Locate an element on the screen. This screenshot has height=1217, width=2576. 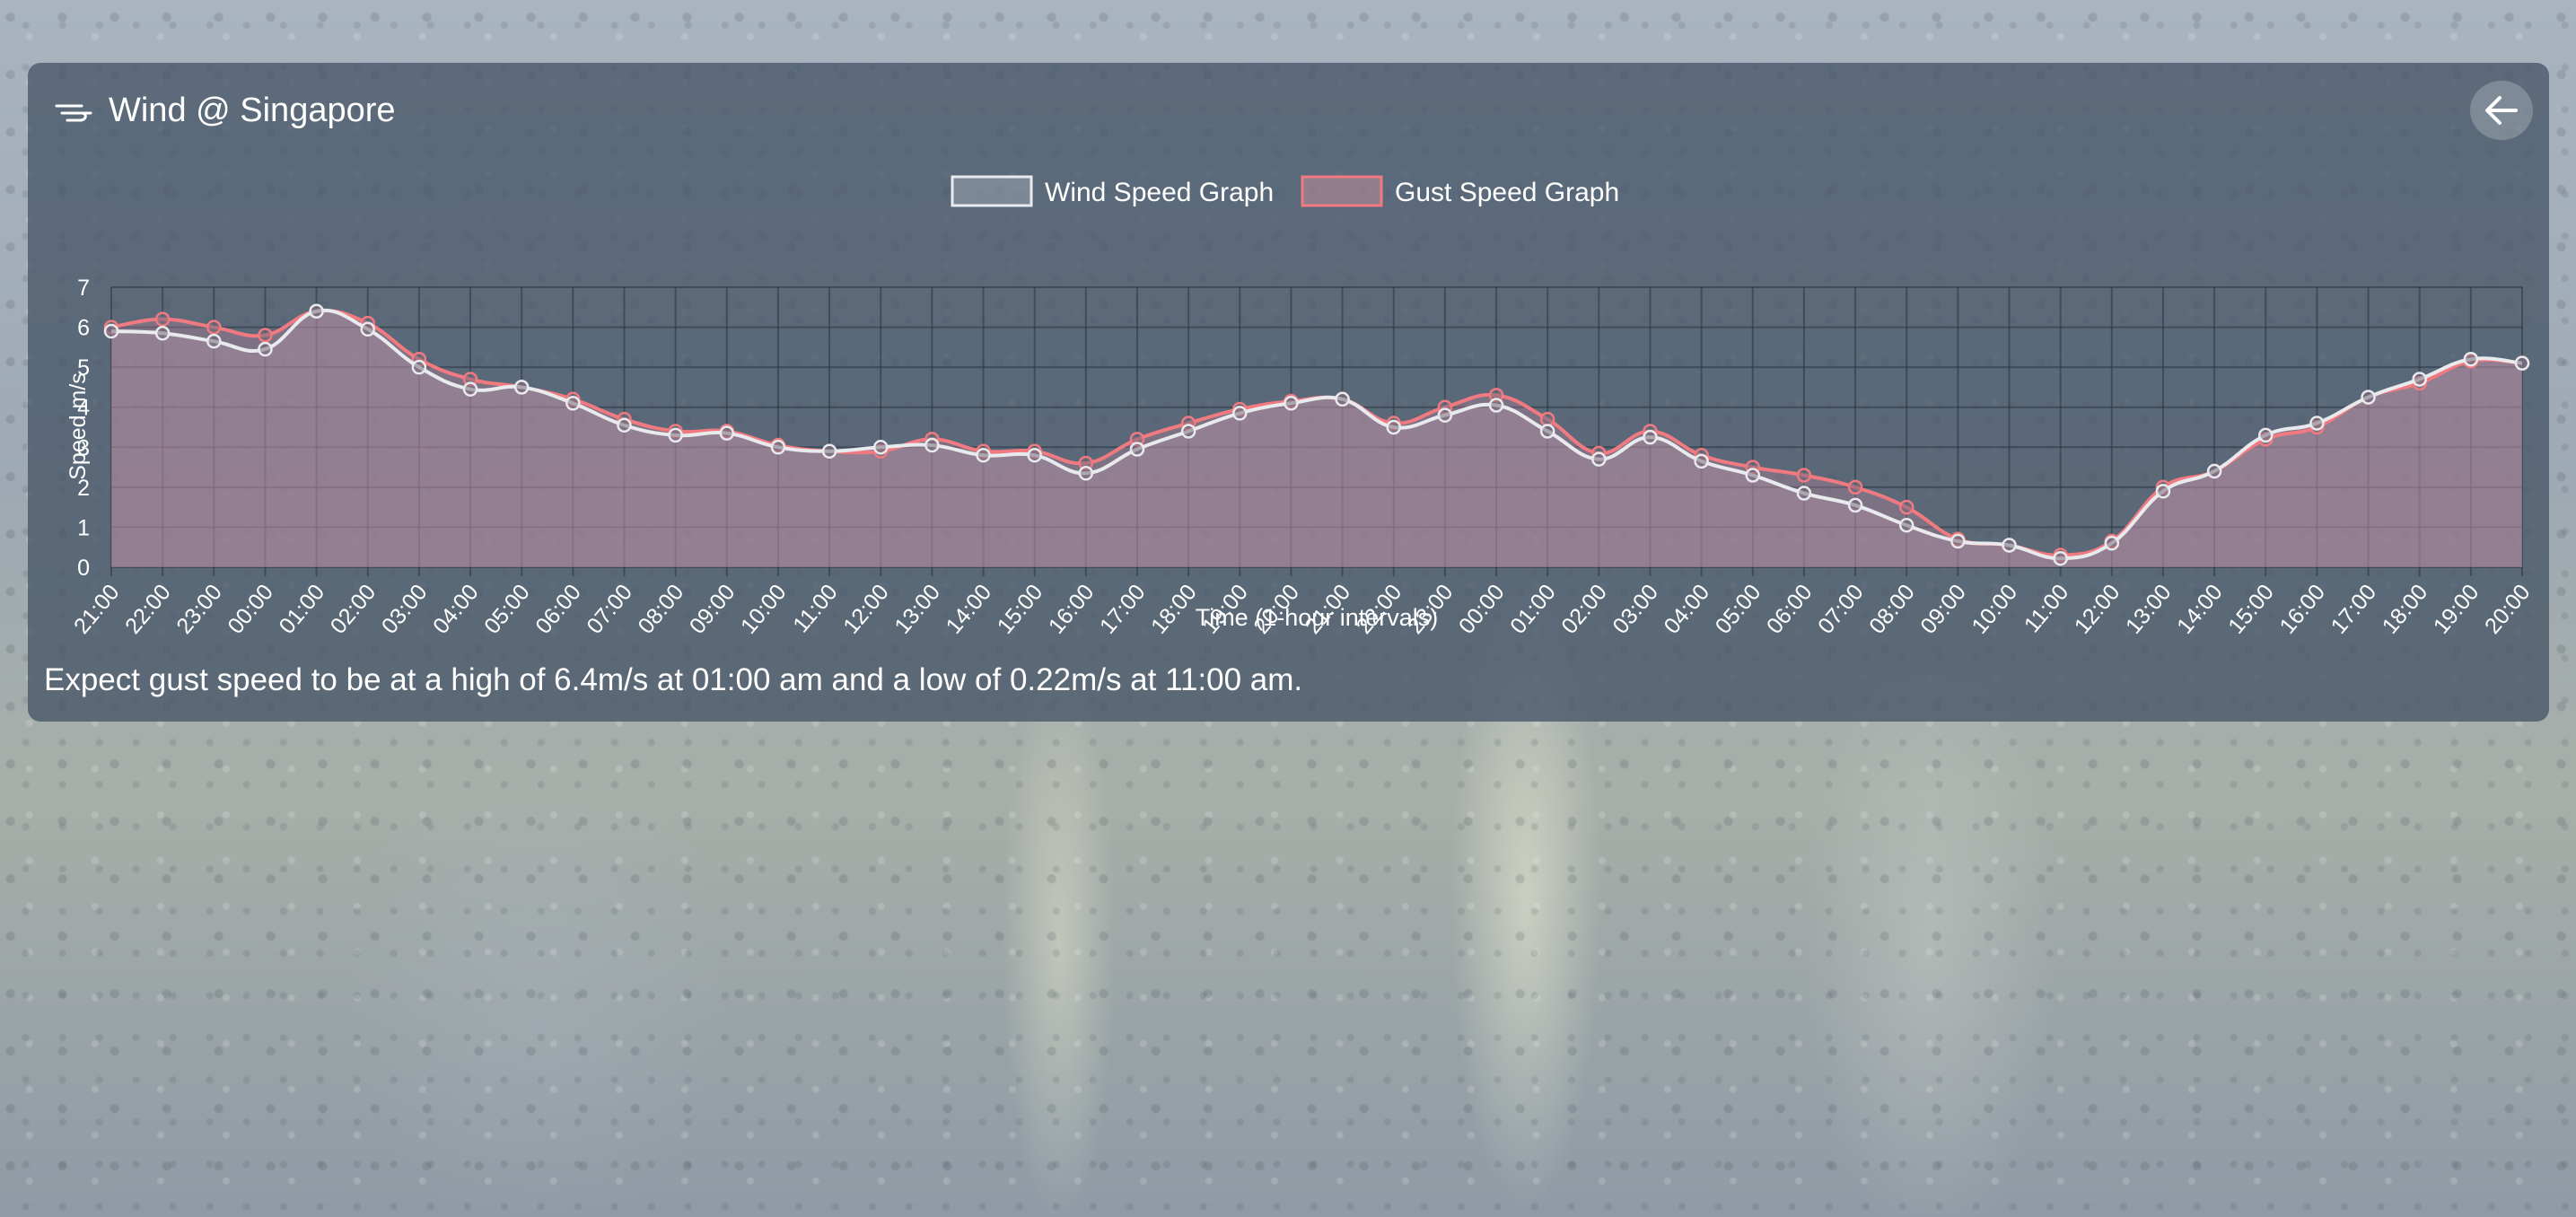
arrow-left-icon is located at coordinates (2501, 110).